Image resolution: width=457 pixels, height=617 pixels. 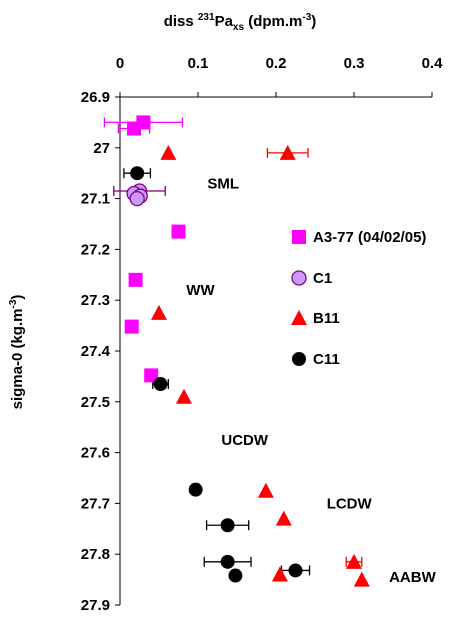 What do you see at coordinates (198, 63) in the screenshot?
I see `x-tick-label: 0.1` at bounding box center [198, 63].